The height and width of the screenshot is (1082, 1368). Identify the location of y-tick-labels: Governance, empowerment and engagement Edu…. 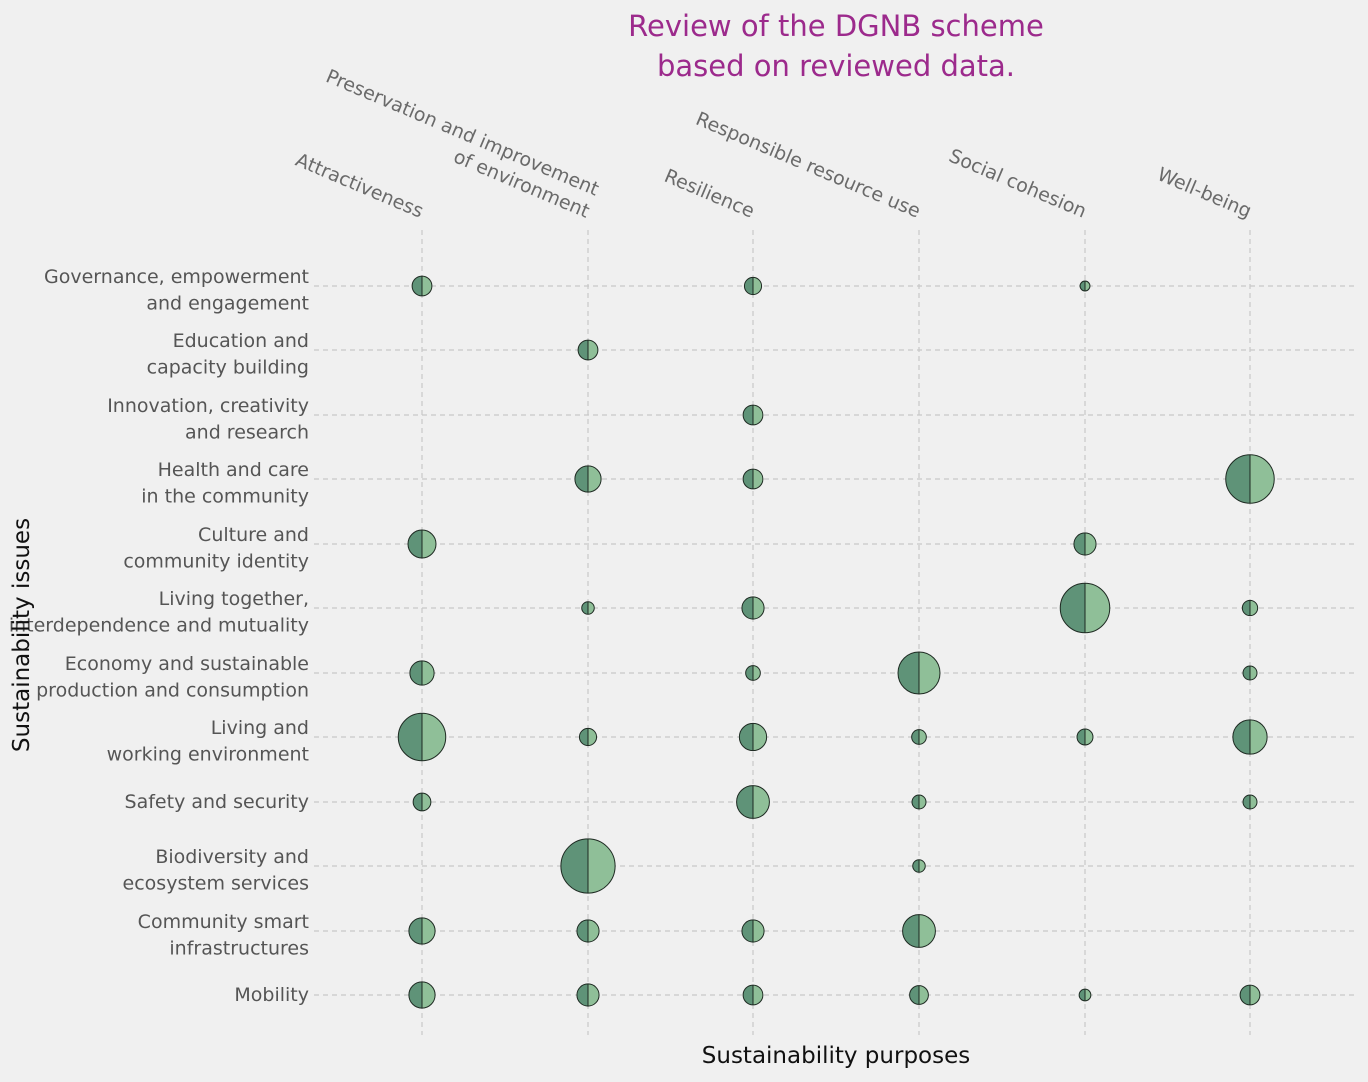
(159, 636).